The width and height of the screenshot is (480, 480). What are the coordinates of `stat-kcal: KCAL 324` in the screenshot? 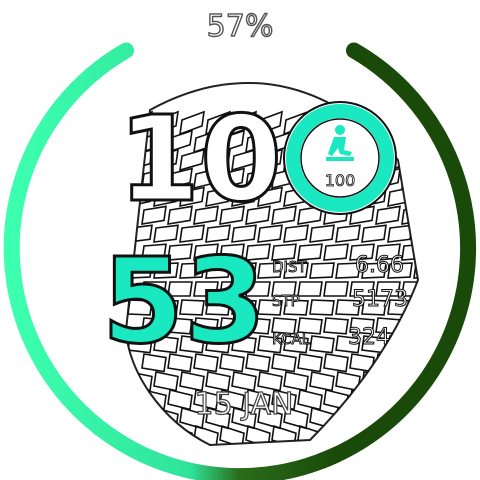 It's located at (331, 338).